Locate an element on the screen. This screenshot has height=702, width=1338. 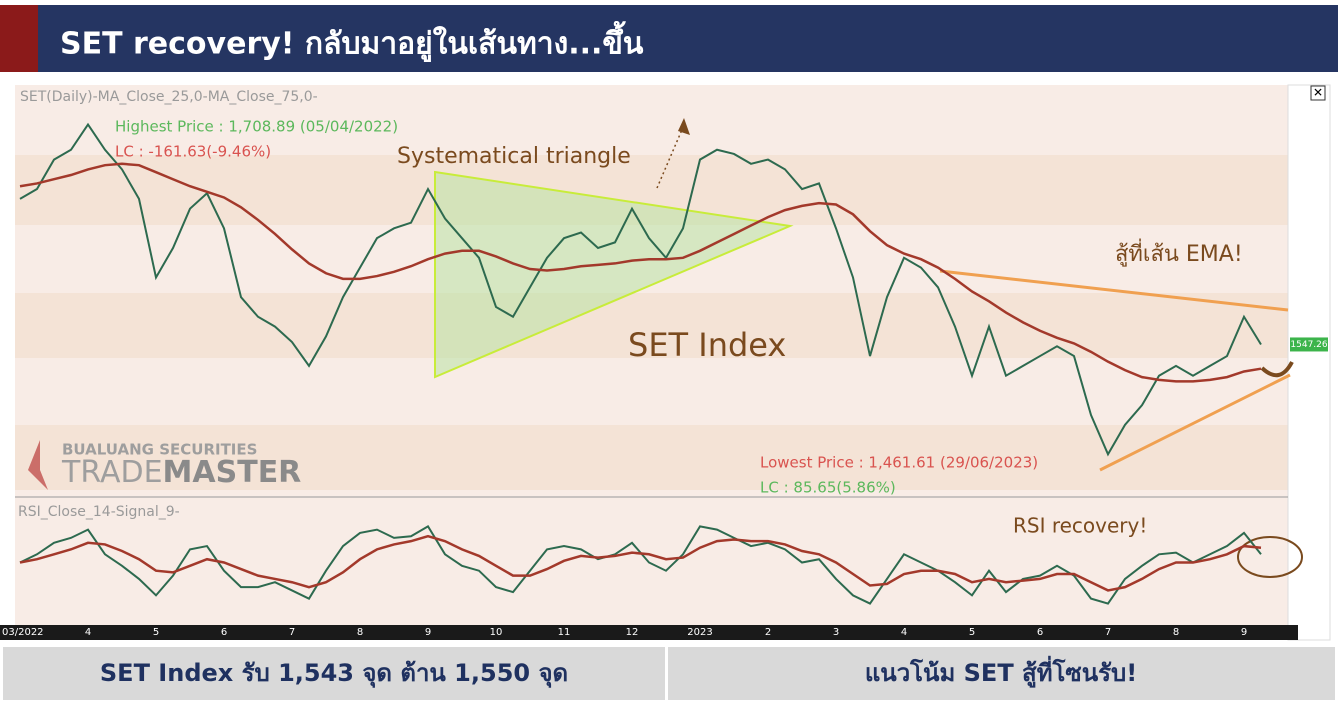
close-button is located at coordinates (1318, 93).